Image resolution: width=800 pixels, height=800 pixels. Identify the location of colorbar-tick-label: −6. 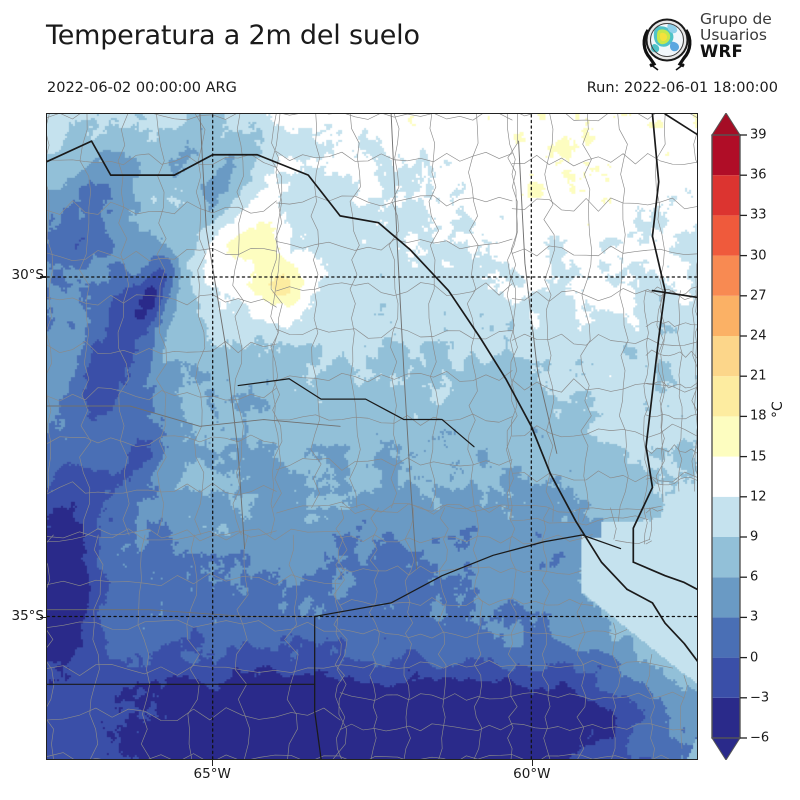
(760, 738).